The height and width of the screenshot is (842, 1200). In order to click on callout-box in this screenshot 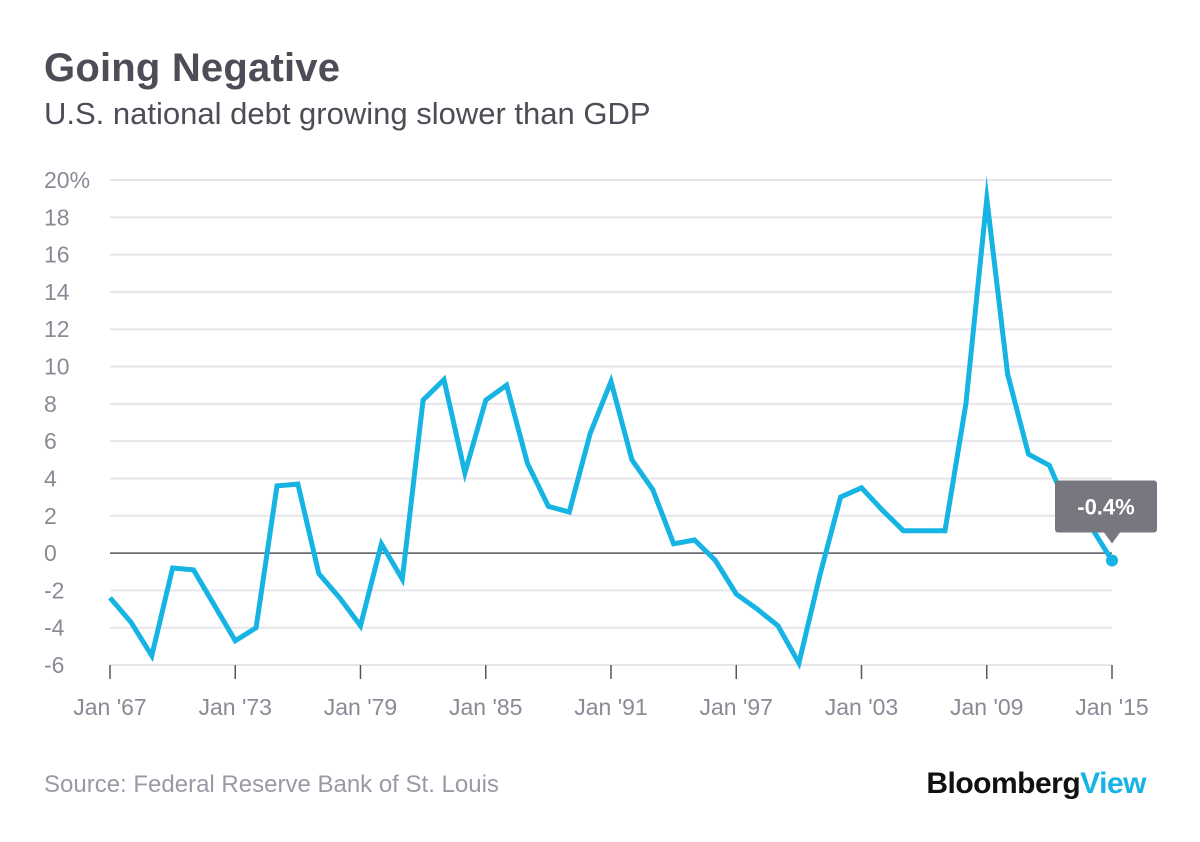, I will do `click(1106, 506)`.